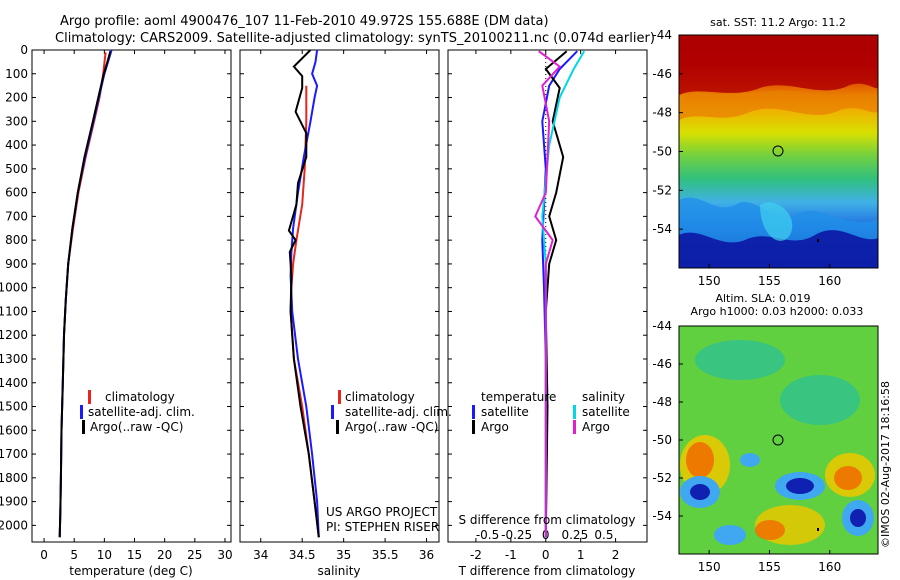 This screenshot has width=900, height=580. What do you see at coordinates (487, 535) in the screenshot?
I see `difference-top-tick-label: -0.5` at bounding box center [487, 535].